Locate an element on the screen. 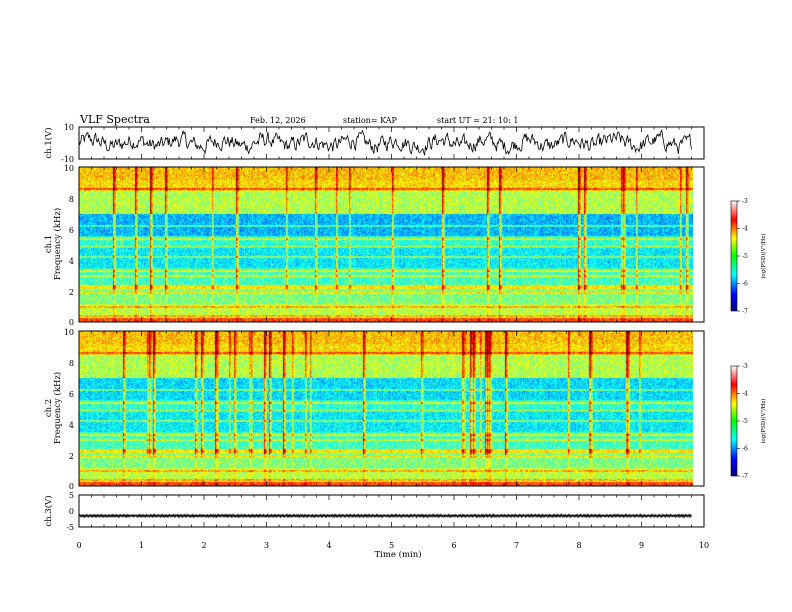  ch1-freq-tick-2: 2 is located at coordinates (71, 292).